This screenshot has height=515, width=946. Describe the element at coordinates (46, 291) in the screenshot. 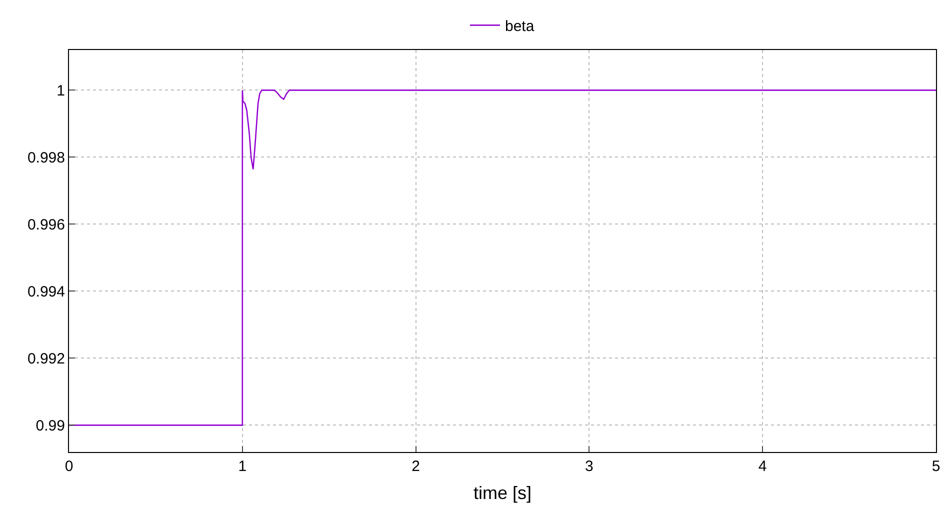

I see `y-tick-label: 0.994` at that location.